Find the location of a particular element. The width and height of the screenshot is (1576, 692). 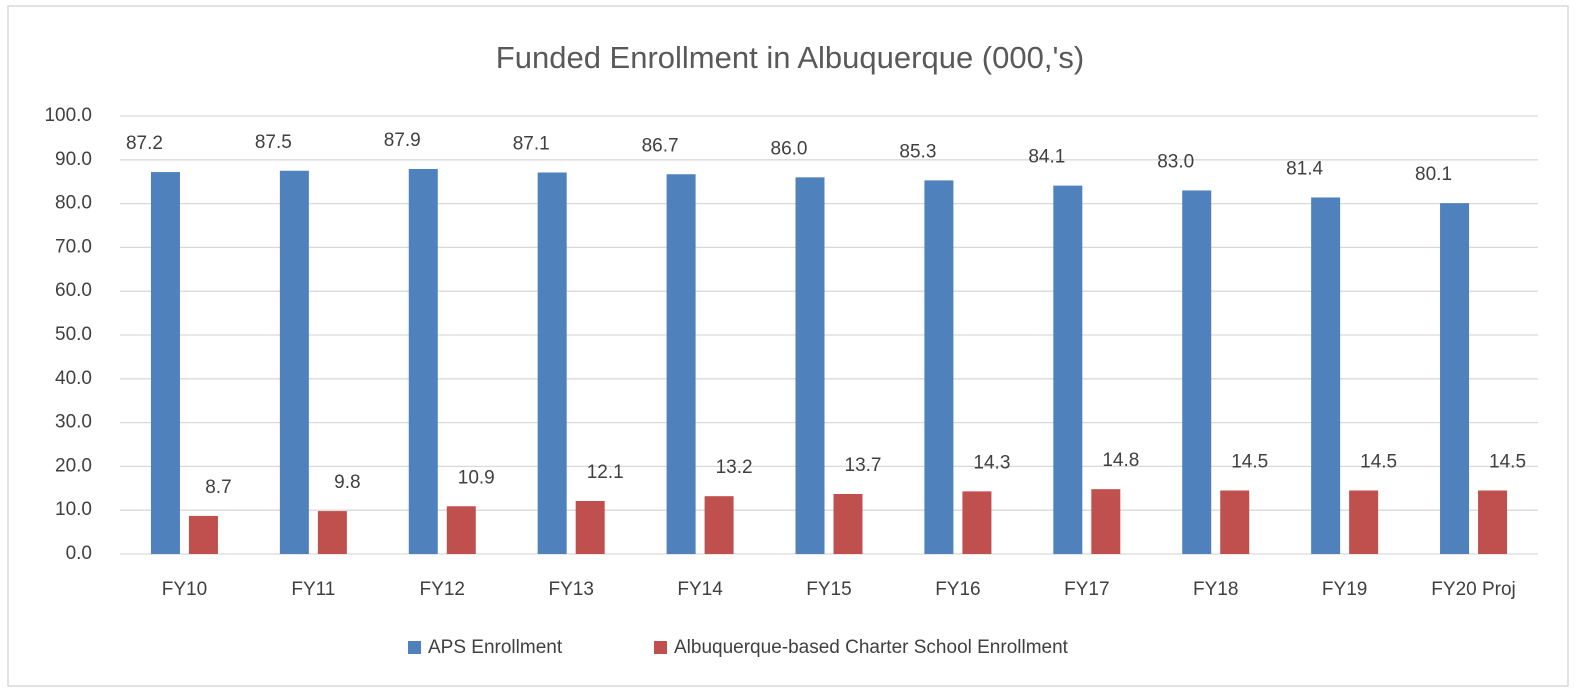

y-tick-label: 20.0 is located at coordinates (73, 465).